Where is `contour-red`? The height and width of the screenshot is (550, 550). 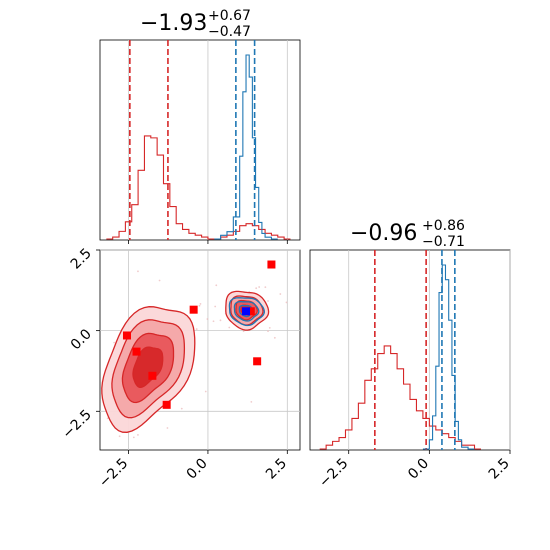
contour-red is located at coordinates (148, 367).